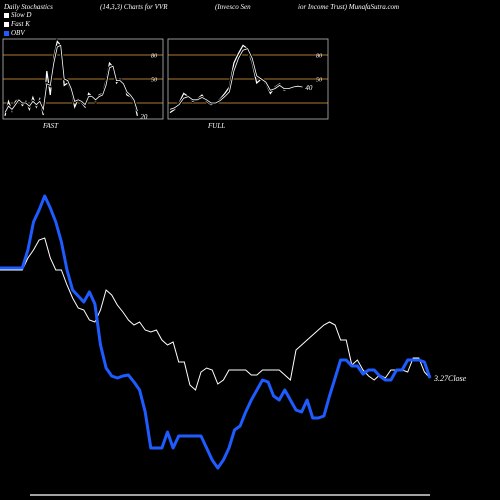 The image size is (500, 500). I want to click on chart-heading: Daily Stochastics, so click(28, 7).